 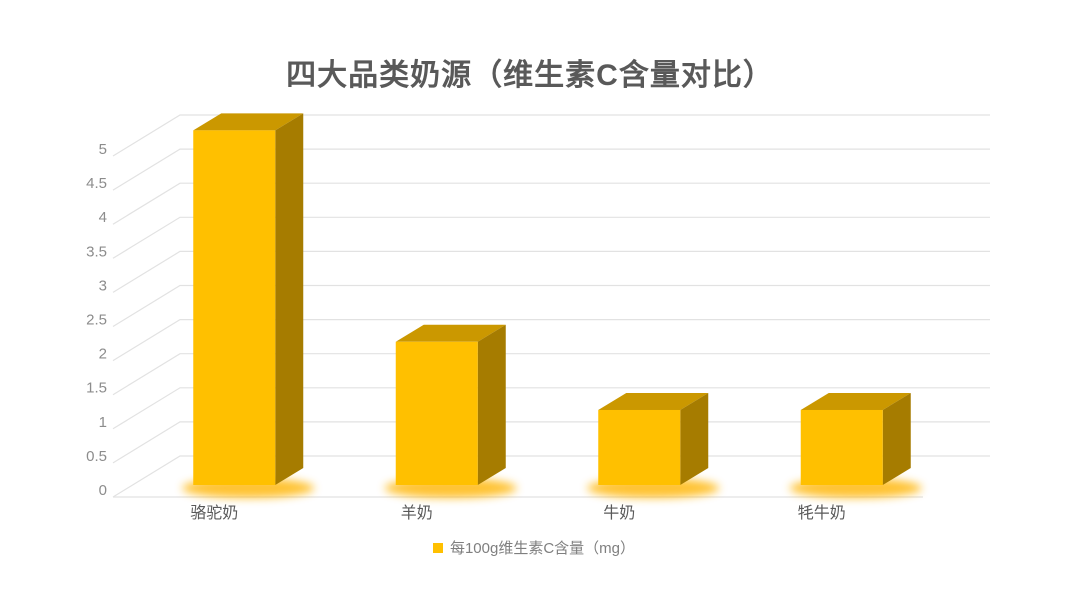 What do you see at coordinates (437, 547) in the screenshot?
I see `legend-swatch-icon` at bounding box center [437, 547].